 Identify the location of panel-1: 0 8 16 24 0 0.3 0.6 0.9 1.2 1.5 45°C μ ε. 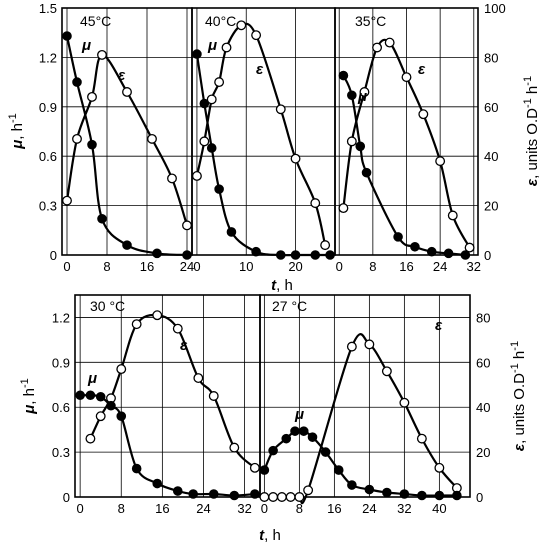
(116, 137).